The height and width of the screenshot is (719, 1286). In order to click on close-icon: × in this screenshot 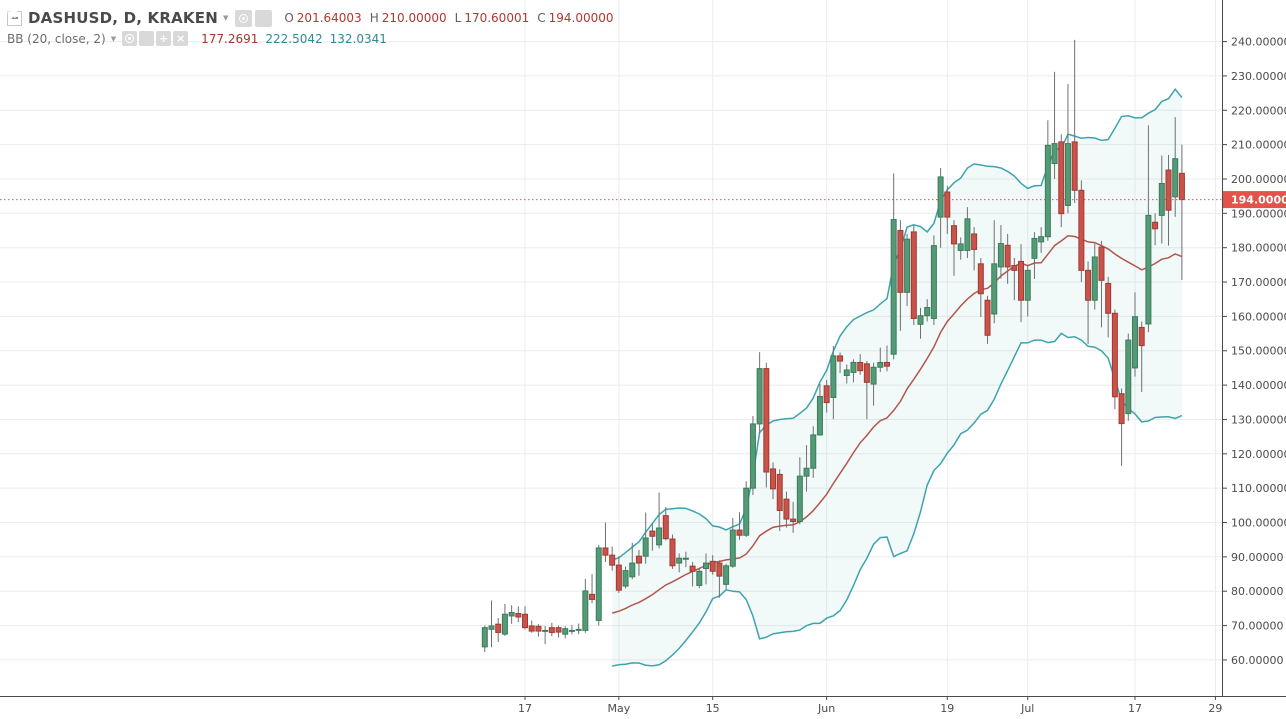, I will do `click(181, 38)`.